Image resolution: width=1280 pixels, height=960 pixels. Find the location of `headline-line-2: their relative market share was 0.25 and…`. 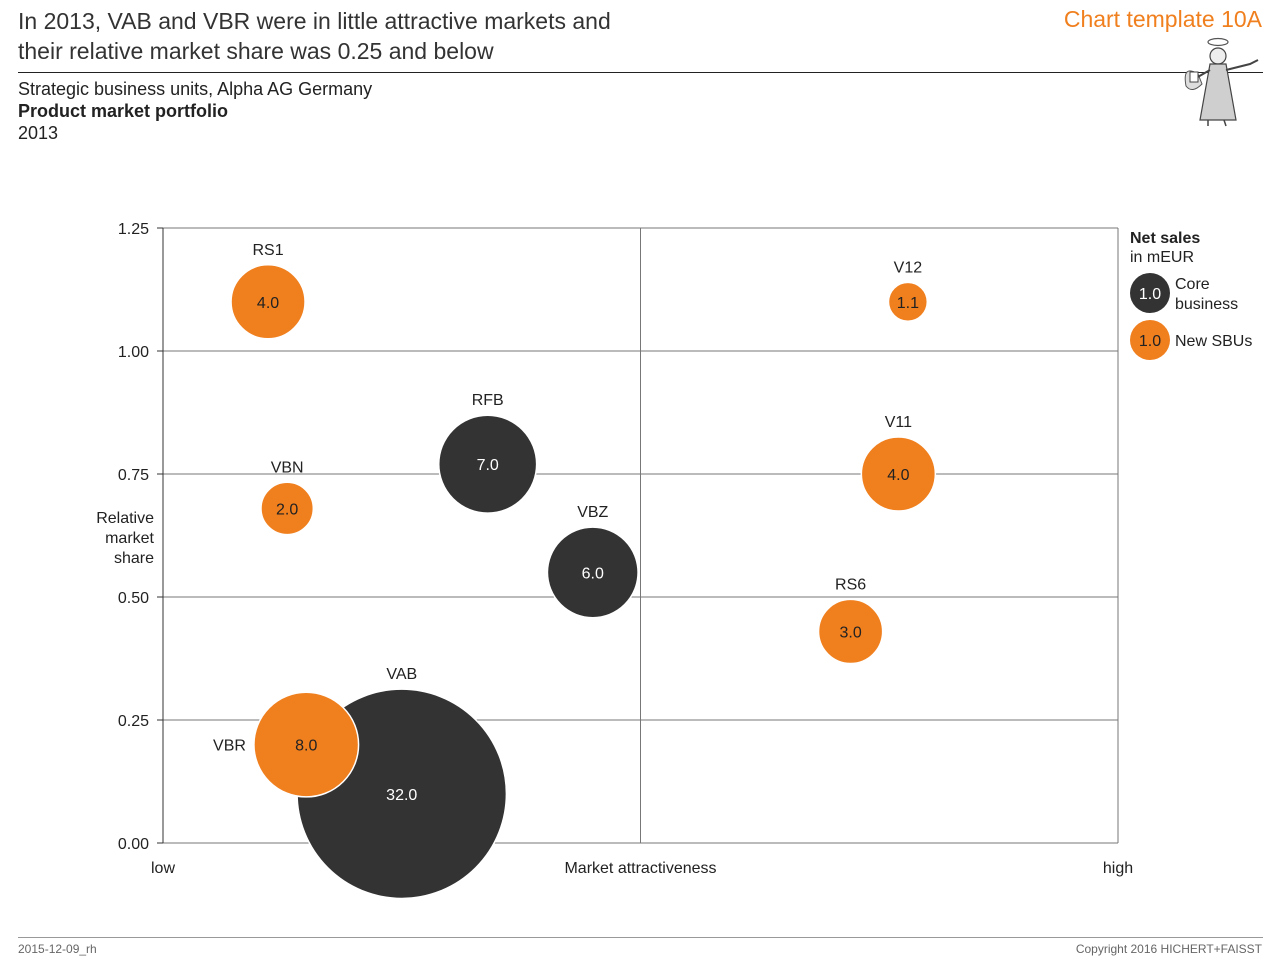

headline-line-2: their relative market share was 0.25 and… is located at coordinates (256, 51).